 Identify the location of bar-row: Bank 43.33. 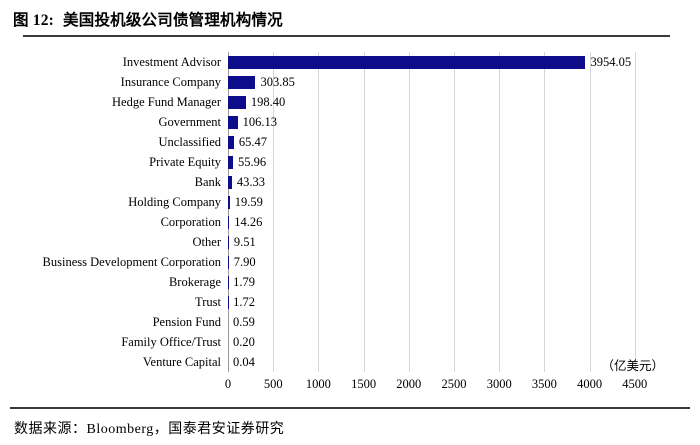
(346, 182).